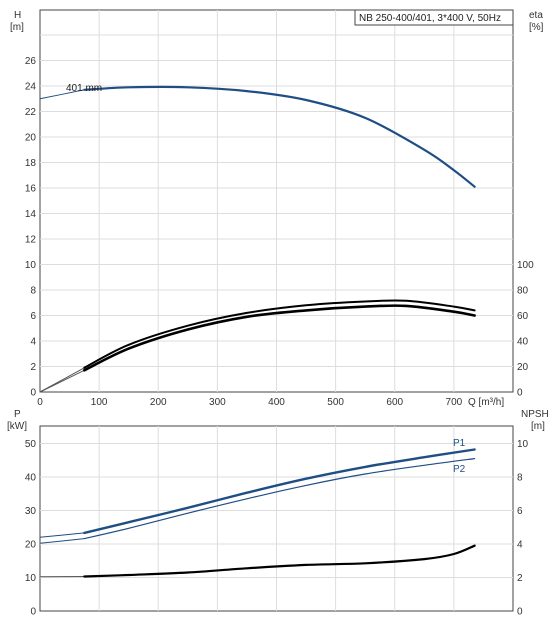  Describe the element at coordinates (459, 443) in the screenshot. I see `p1-series-label: P1` at that location.